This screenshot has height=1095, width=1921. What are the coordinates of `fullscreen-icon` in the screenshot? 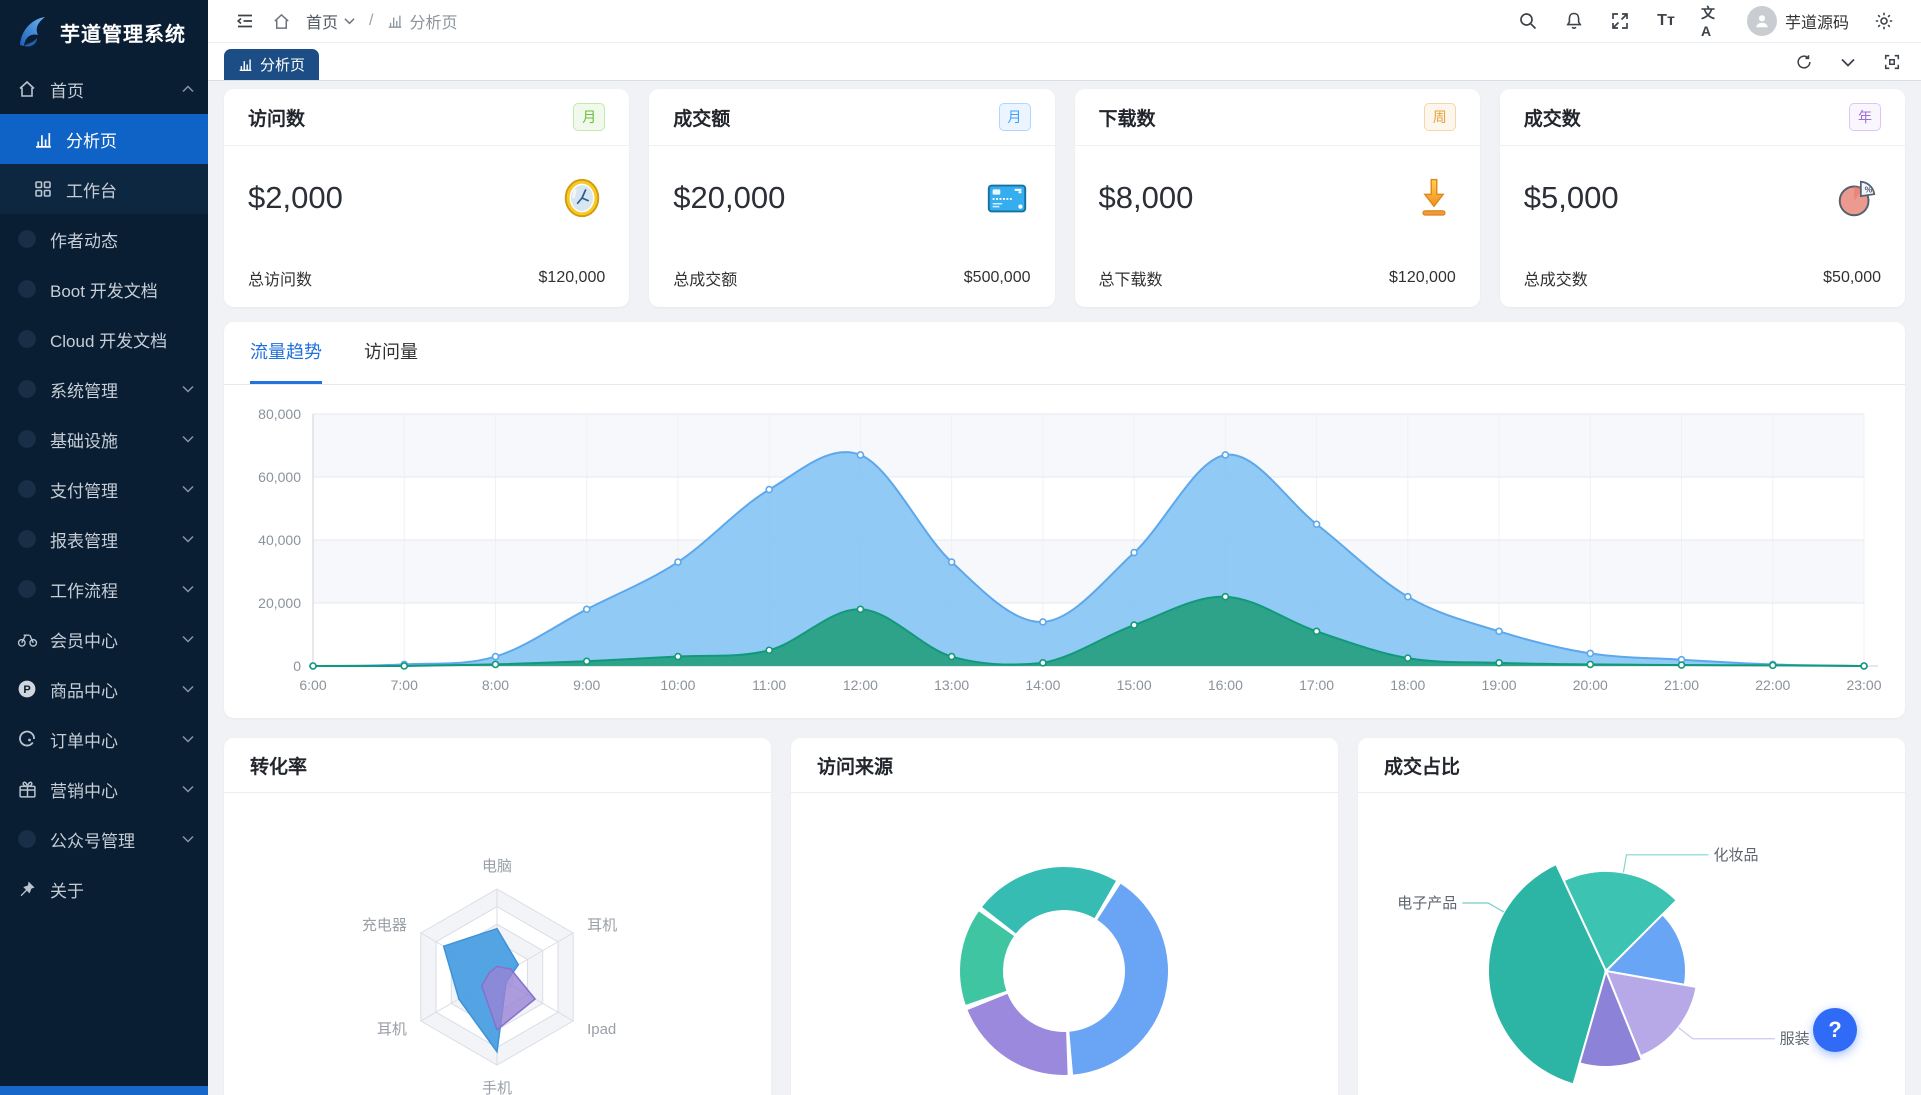 It's located at (1620, 21).